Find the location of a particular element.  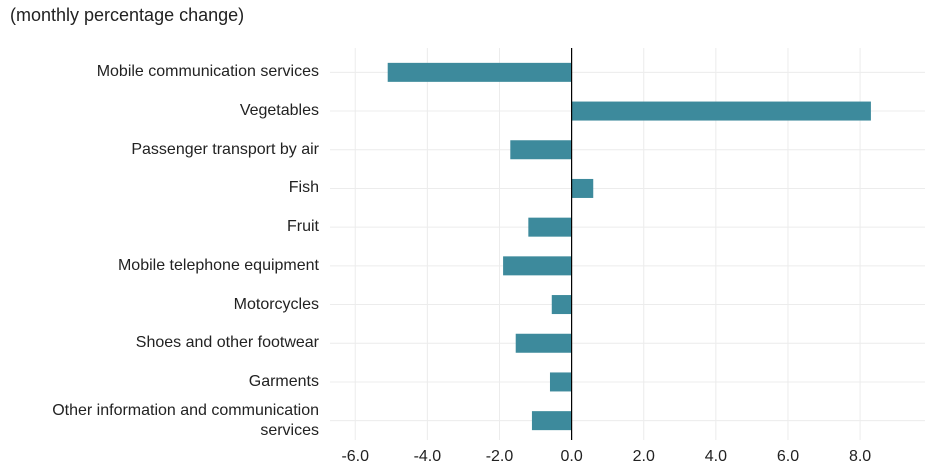

y-tick-label: Garments is located at coordinates (283, 381).